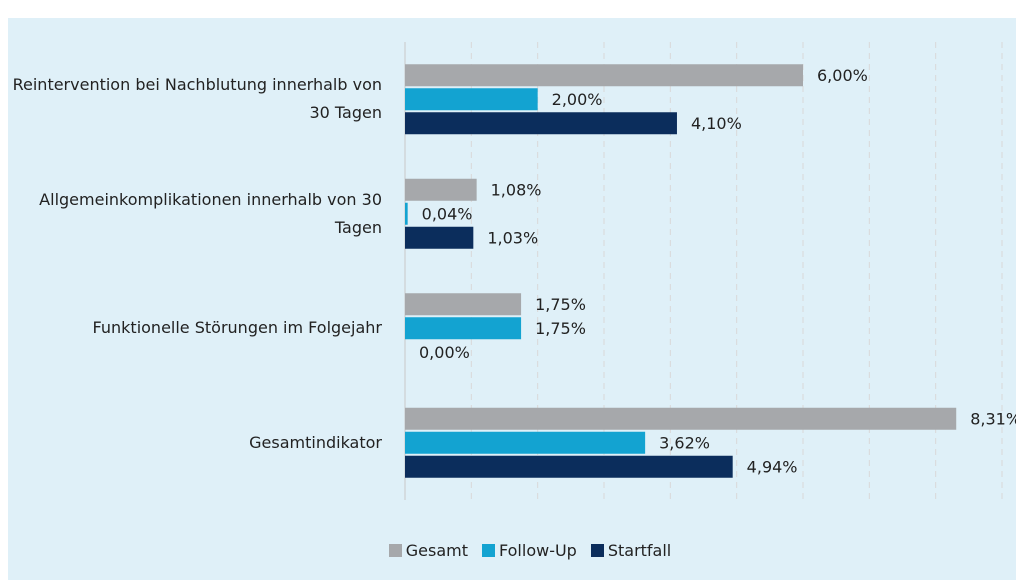 The height and width of the screenshot is (580, 1016). Describe the element at coordinates (639, 550) in the screenshot. I see `legend-label: Startfall` at that location.